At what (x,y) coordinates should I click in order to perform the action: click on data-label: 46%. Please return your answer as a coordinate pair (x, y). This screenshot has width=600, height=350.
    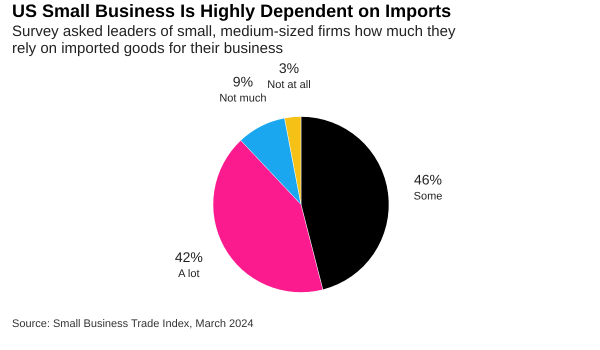
    Looking at the image, I should click on (428, 179).